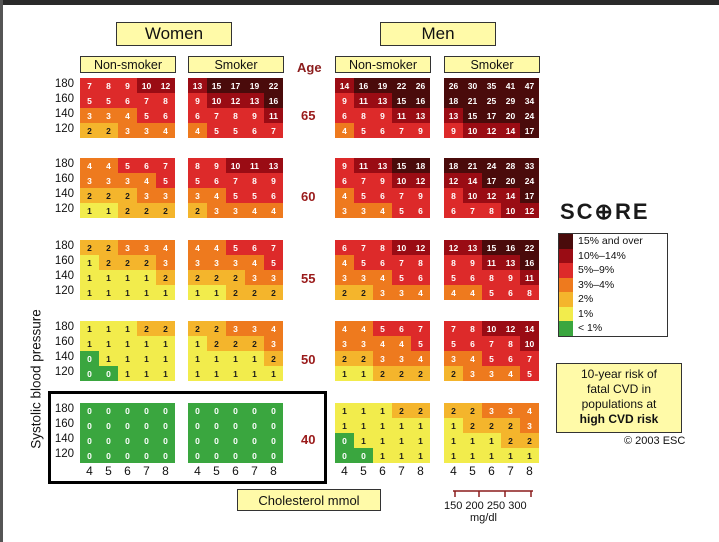 The image size is (719, 542). What do you see at coordinates (491, 471) in the screenshot?
I see `x-tick-label: 6` at bounding box center [491, 471].